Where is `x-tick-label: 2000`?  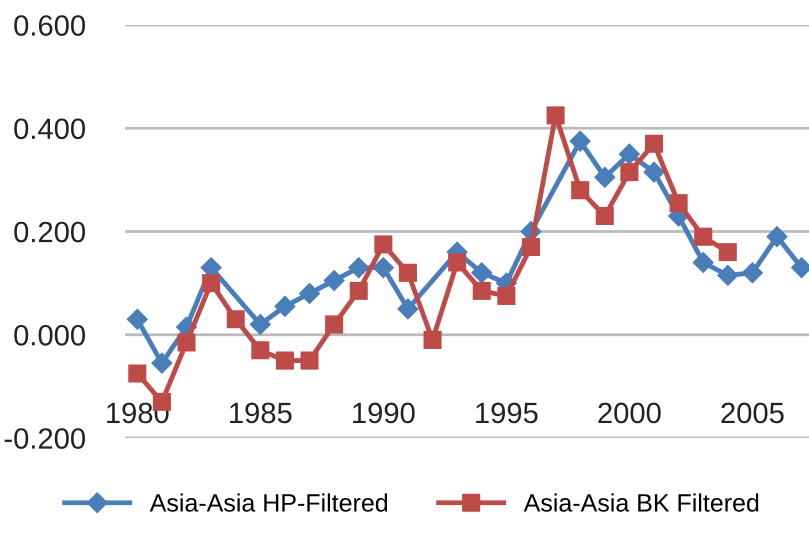
x-tick-label: 2000 is located at coordinates (629, 413).